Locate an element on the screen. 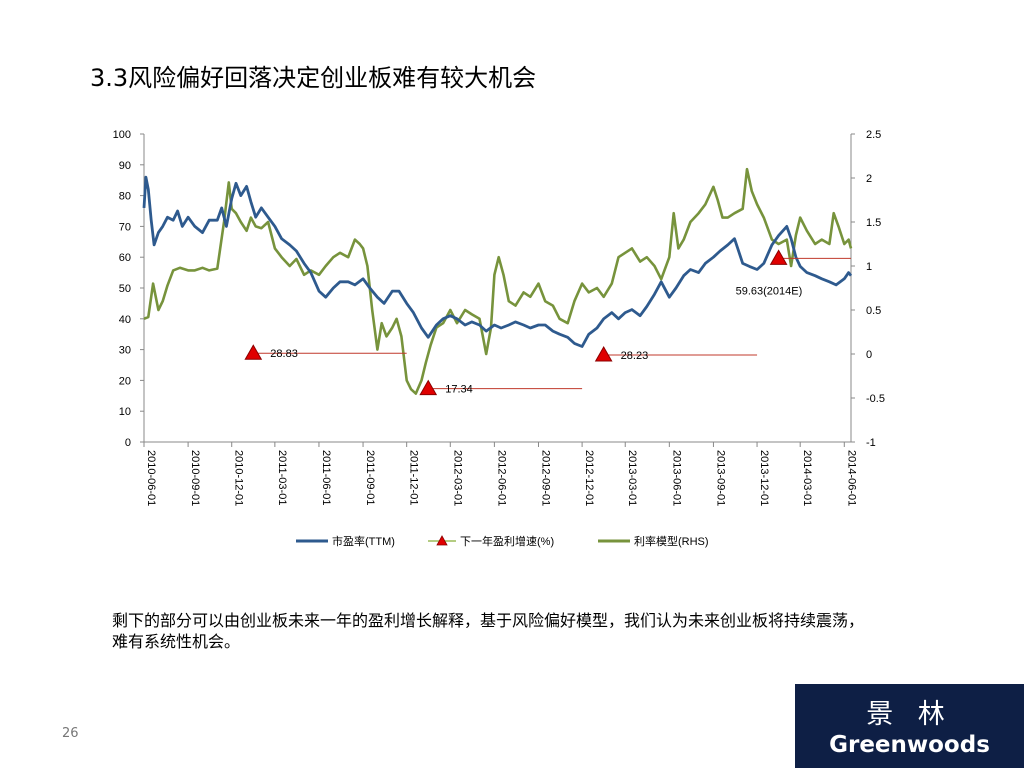 The height and width of the screenshot is (768, 1024). x-tick-label: 2012-03-01 is located at coordinates (457, 478).